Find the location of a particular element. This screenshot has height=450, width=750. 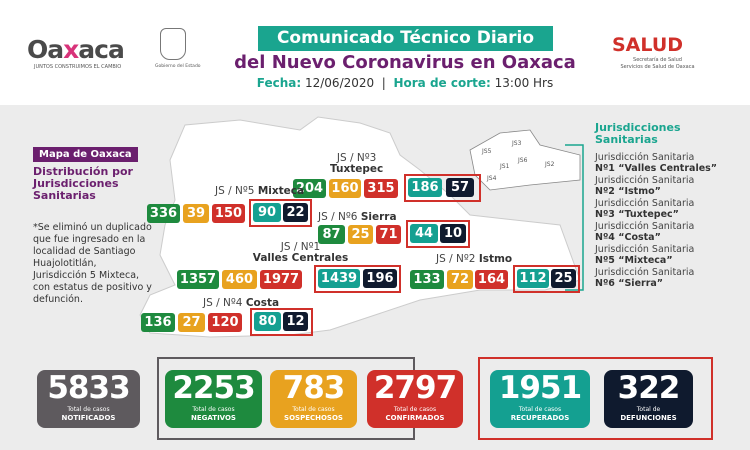

istmo-confirmados: 164 is located at coordinates (491, 279).